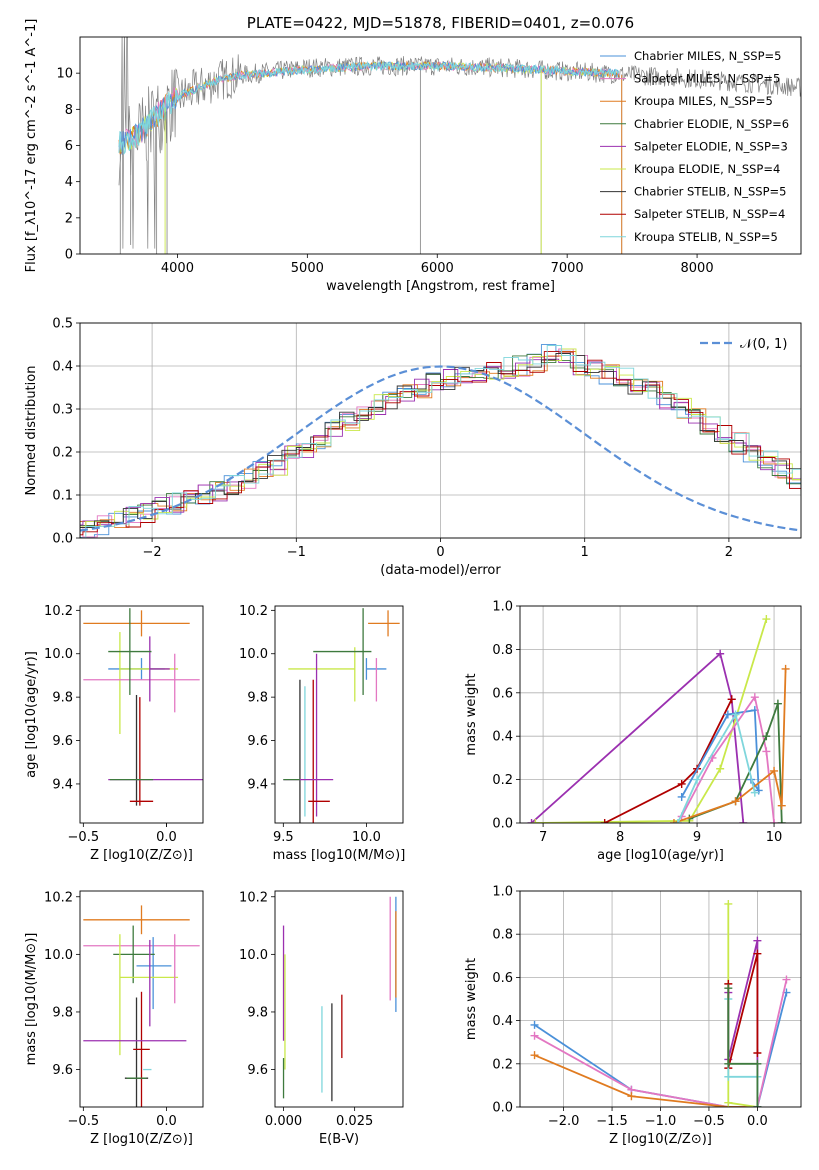 The width and height of the screenshot is (819, 1170). I want to click on x-axis-label: wavelength [Angstrom, rest frame], so click(440, 286).